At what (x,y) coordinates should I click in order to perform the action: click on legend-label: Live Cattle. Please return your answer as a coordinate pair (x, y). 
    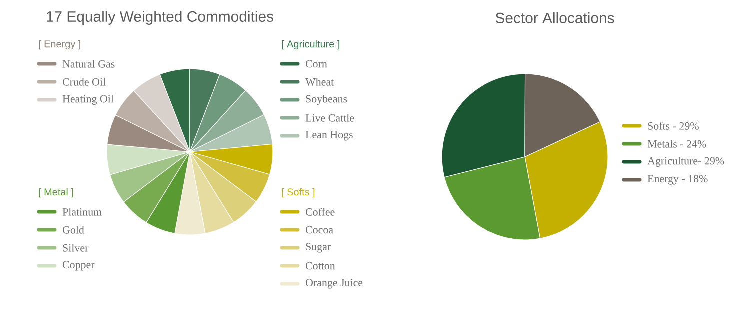
    Looking at the image, I should click on (330, 118).